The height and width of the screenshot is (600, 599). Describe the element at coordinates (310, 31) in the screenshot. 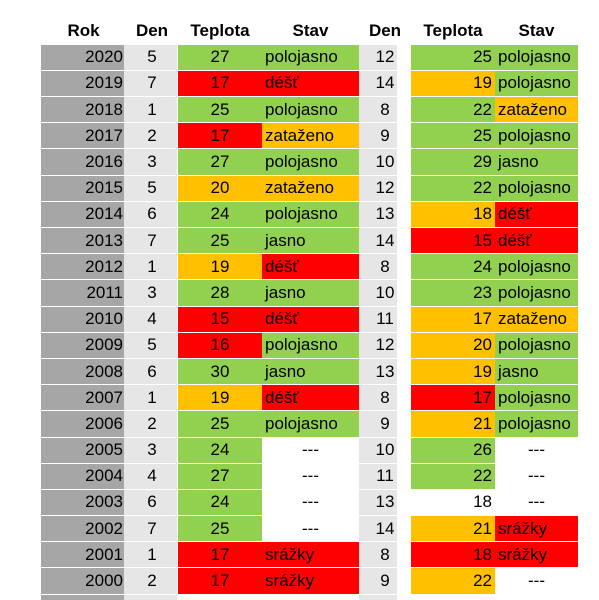

I see `header-stav: Stav` at that location.